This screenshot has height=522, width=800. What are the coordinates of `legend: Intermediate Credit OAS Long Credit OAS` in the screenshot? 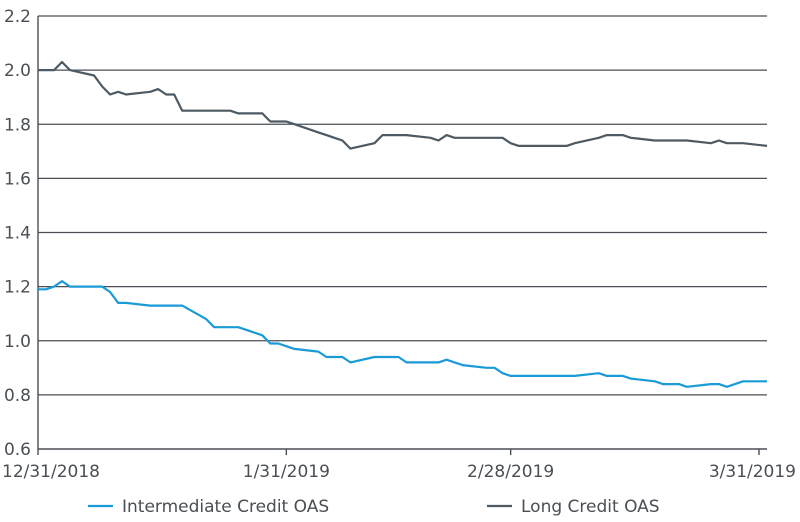 It's located at (374, 507).